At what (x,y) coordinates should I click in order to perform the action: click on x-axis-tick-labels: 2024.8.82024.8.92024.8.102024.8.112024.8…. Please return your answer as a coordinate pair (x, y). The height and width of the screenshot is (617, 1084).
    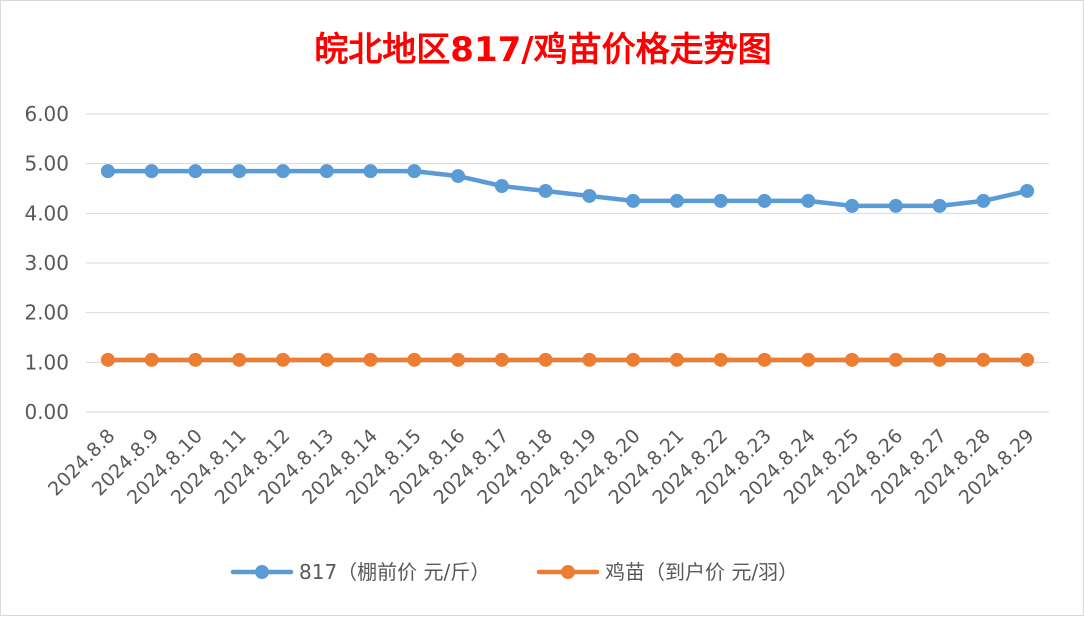
    Looking at the image, I should click on (541, 467).